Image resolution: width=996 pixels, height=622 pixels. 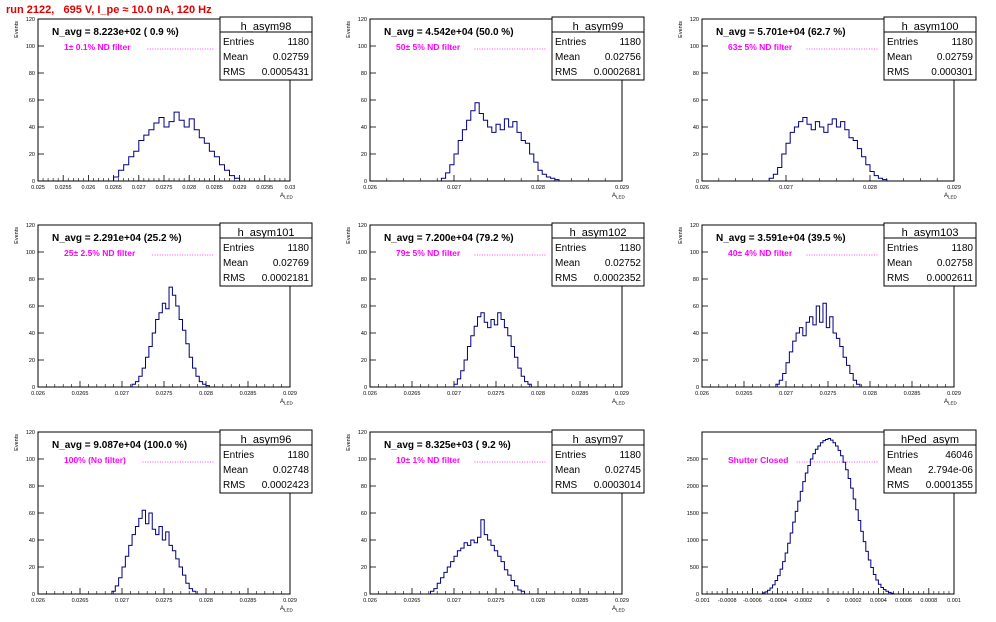 What do you see at coordinates (949, 278) in the screenshot?
I see `stats-value: 0.0002611` at bounding box center [949, 278].